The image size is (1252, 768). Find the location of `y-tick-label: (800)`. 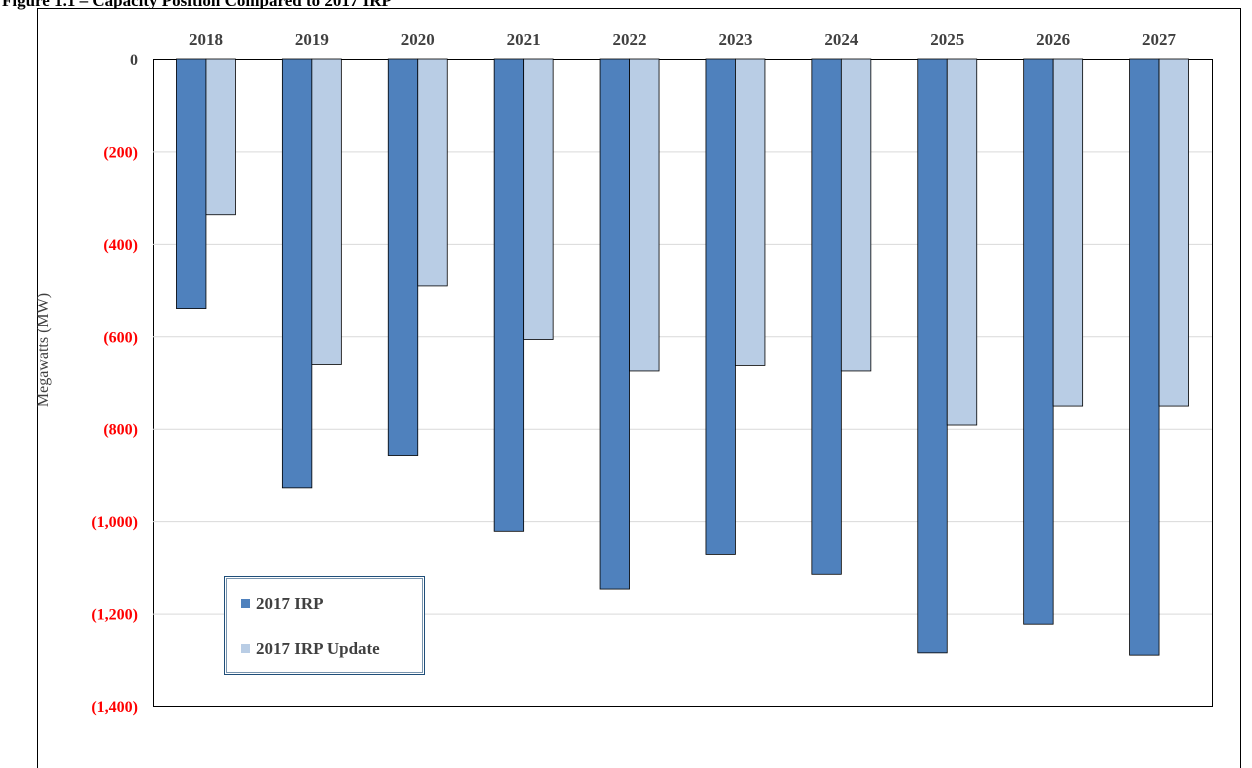

y-tick-label: (800) is located at coordinates (120, 430).